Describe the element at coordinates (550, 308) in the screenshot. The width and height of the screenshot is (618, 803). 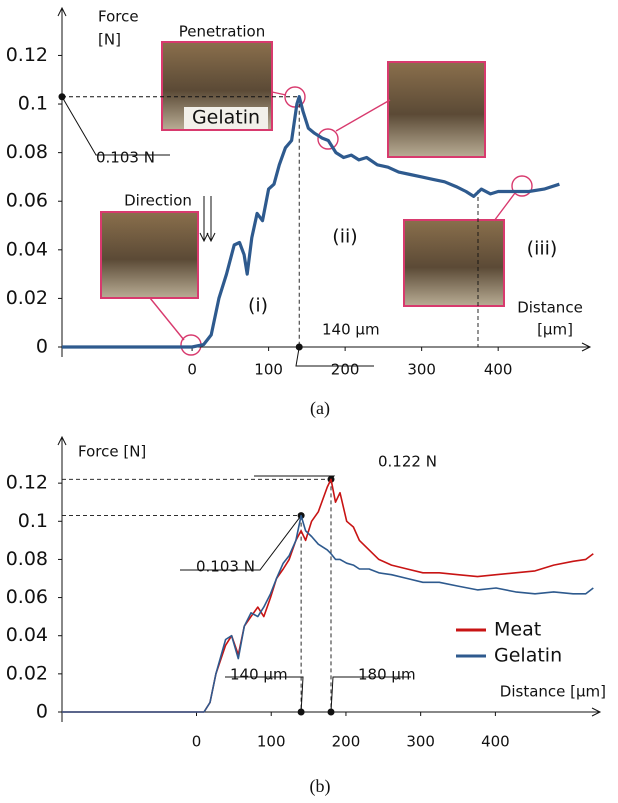
I see `x-axis-label: Distance` at that location.